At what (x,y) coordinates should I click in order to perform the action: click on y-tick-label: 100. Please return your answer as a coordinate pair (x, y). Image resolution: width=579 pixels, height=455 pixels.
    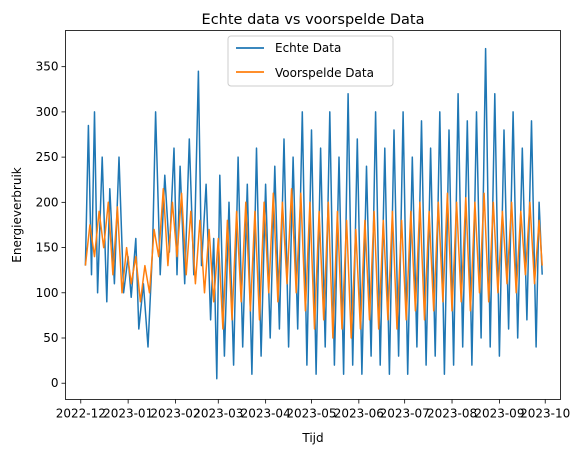
    Looking at the image, I should click on (47, 293).